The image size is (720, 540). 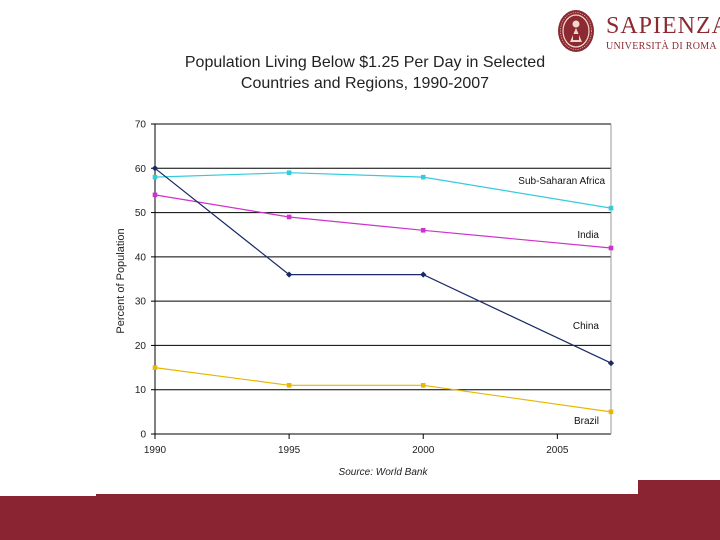 I want to click on series-label-sub-saharan-africa: Sub-Saharan Africa, so click(x=561, y=181).